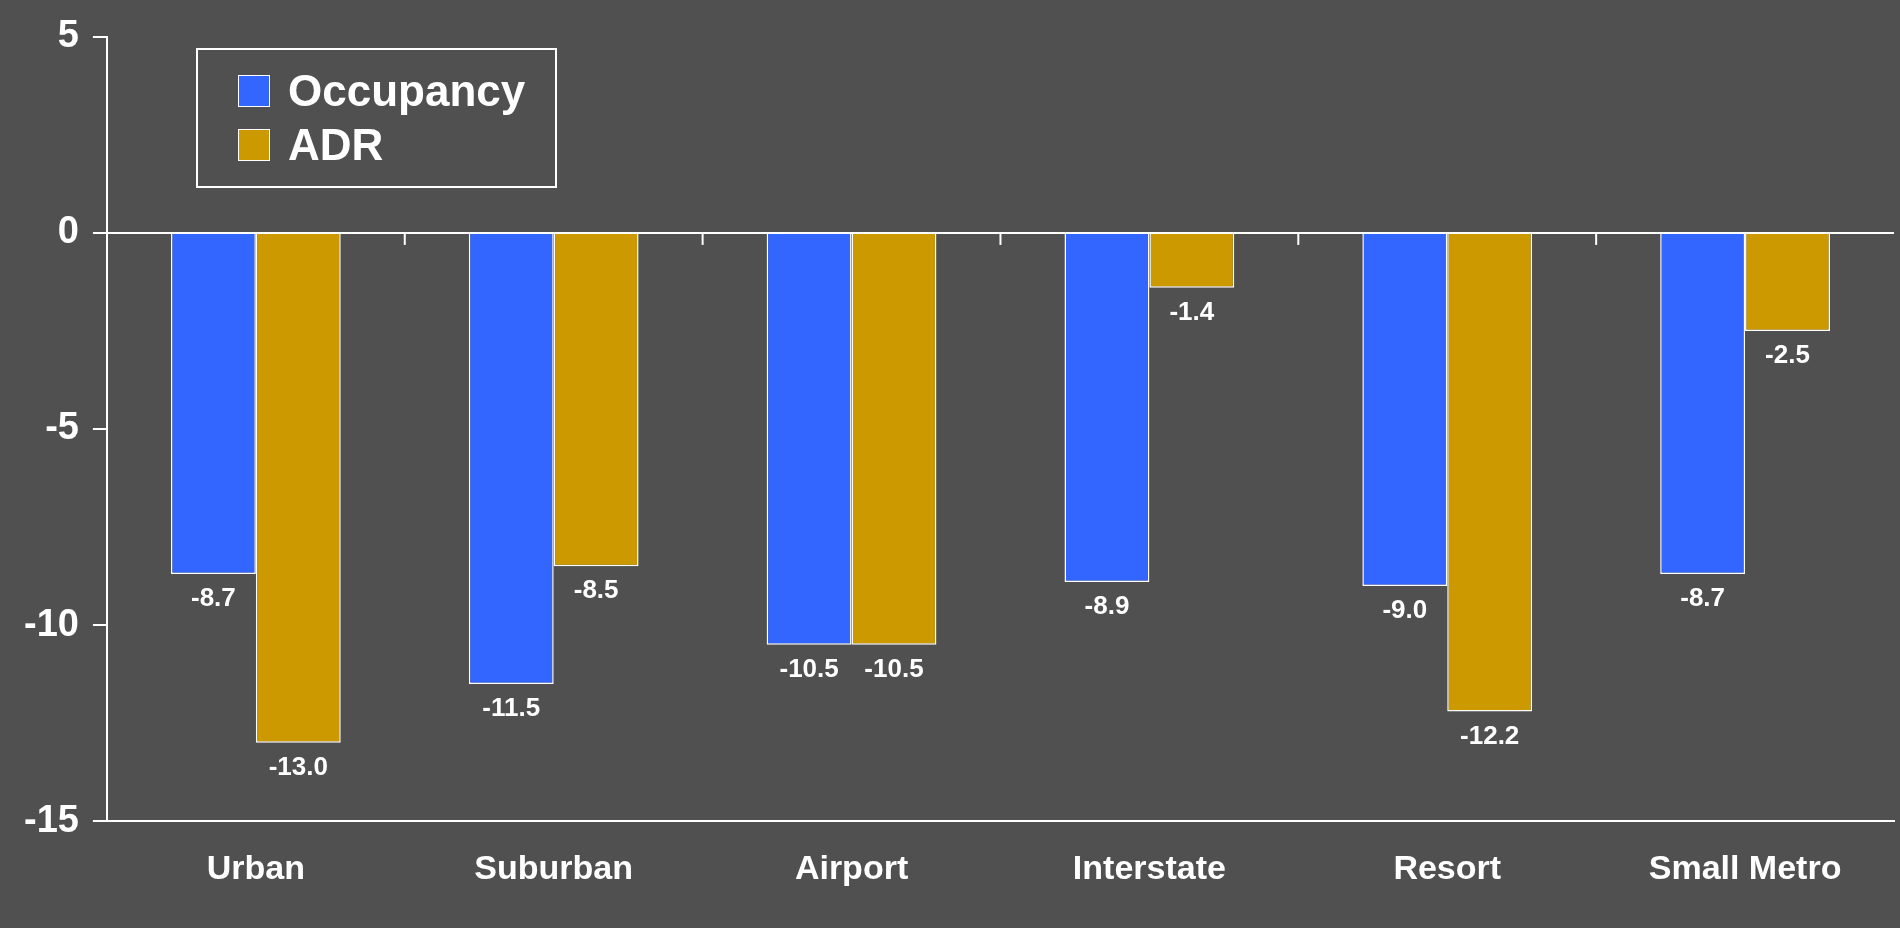 The width and height of the screenshot is (1900, 928). Describe the element at coordinates (51, 622) in the screenshot. I see `y-tick-label: -10` at that location.